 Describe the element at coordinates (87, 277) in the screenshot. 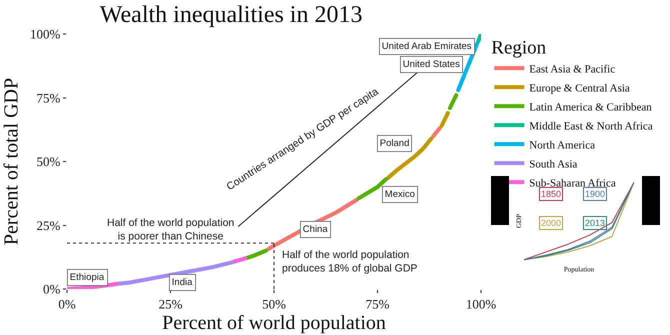

I see `annotation: Ethiopia` at that location.